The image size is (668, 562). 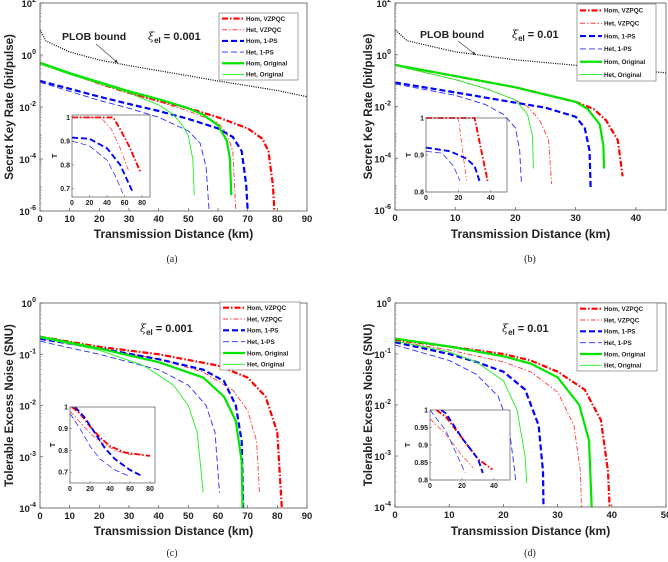 I want to click on inset-y-tick-label: 0.95, so click(x=421, y=428).